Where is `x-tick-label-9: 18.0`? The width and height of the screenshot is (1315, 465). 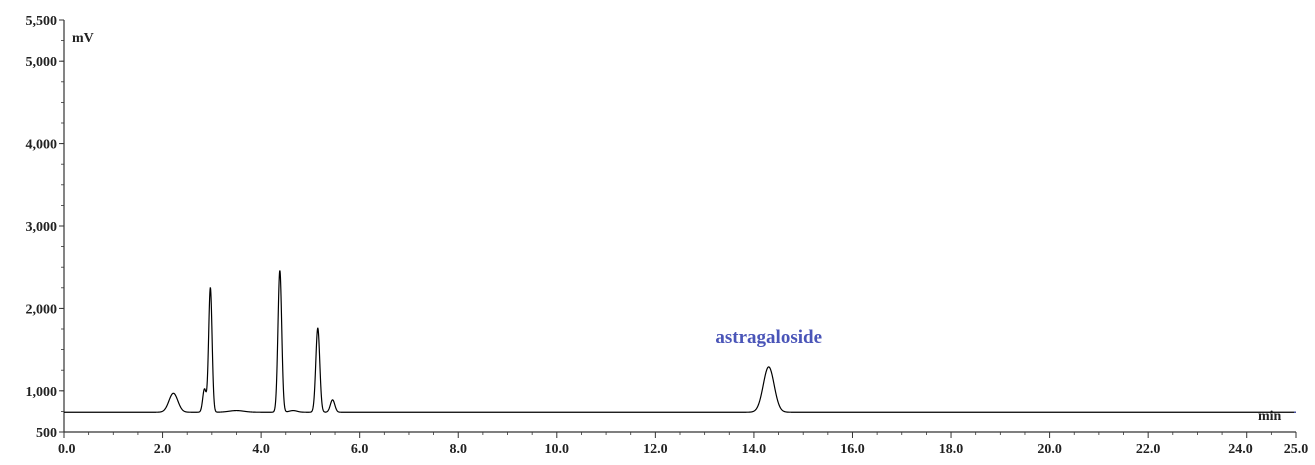
x-tick-label-9: 18.0 is located at coordinates (951, 449).